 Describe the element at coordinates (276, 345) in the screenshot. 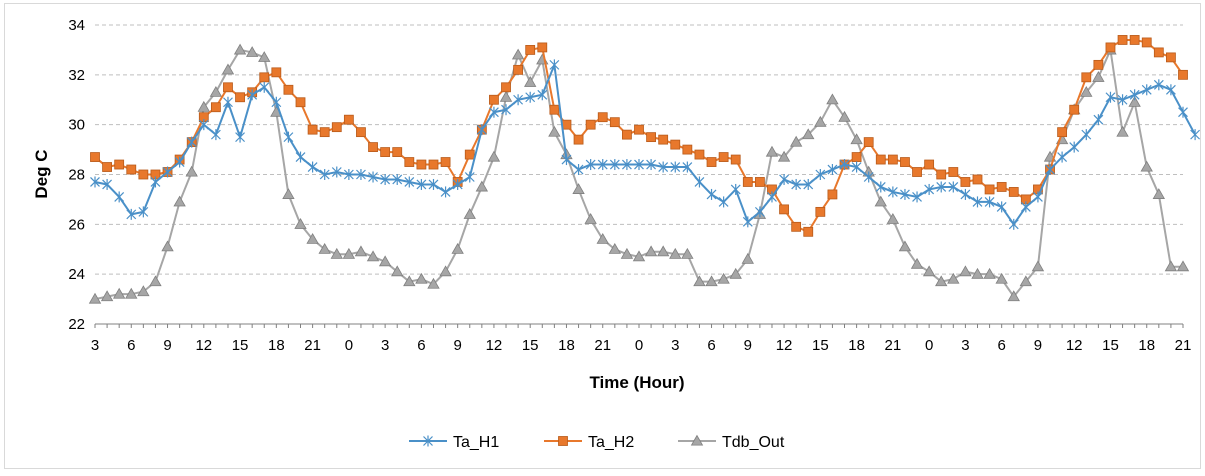

I see `x-tick-label: 18` at that location.